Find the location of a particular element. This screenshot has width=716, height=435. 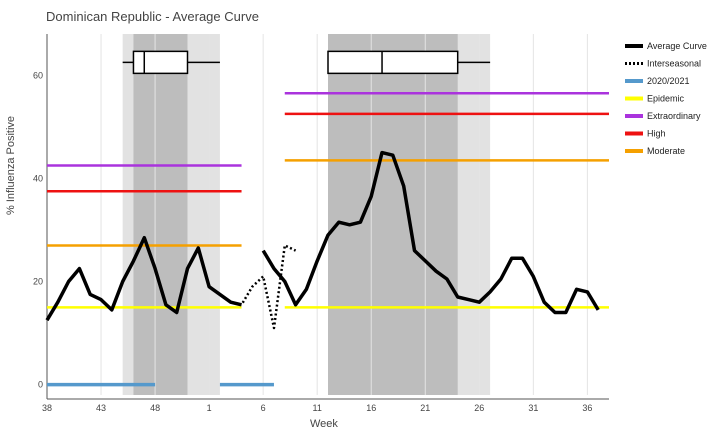

legend-label: Average Curve is located at coordinates (677, 46).